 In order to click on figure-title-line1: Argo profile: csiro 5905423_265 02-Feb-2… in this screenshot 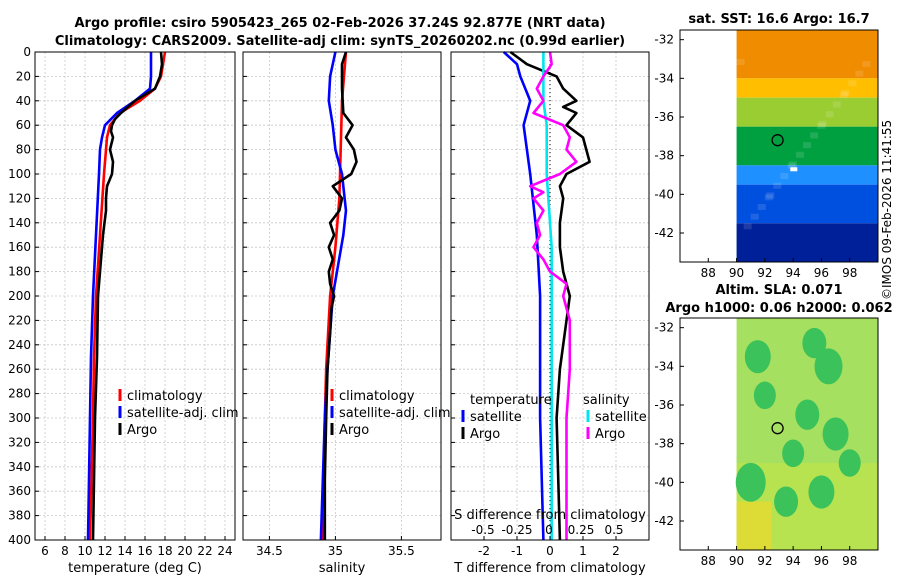, I will do `click(340, 23)`.